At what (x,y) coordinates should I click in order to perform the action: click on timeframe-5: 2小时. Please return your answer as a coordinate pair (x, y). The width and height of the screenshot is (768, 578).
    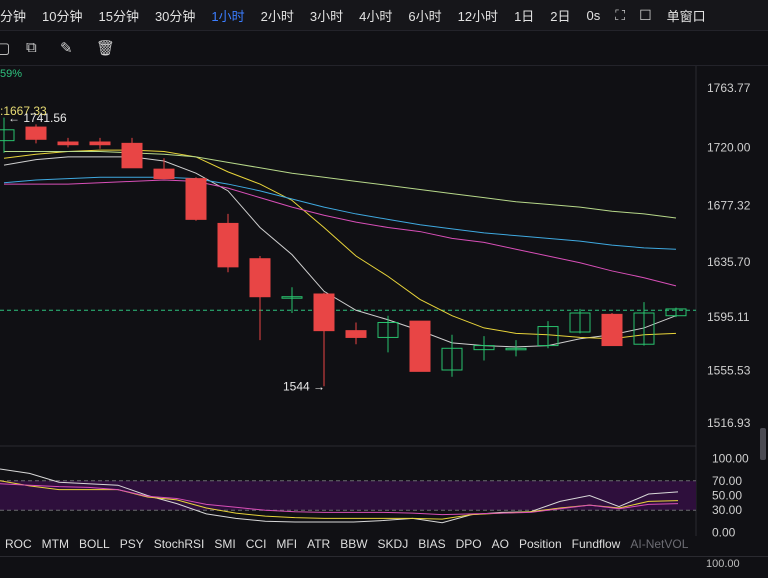
    Looking at the image, I should click on (277, 16).